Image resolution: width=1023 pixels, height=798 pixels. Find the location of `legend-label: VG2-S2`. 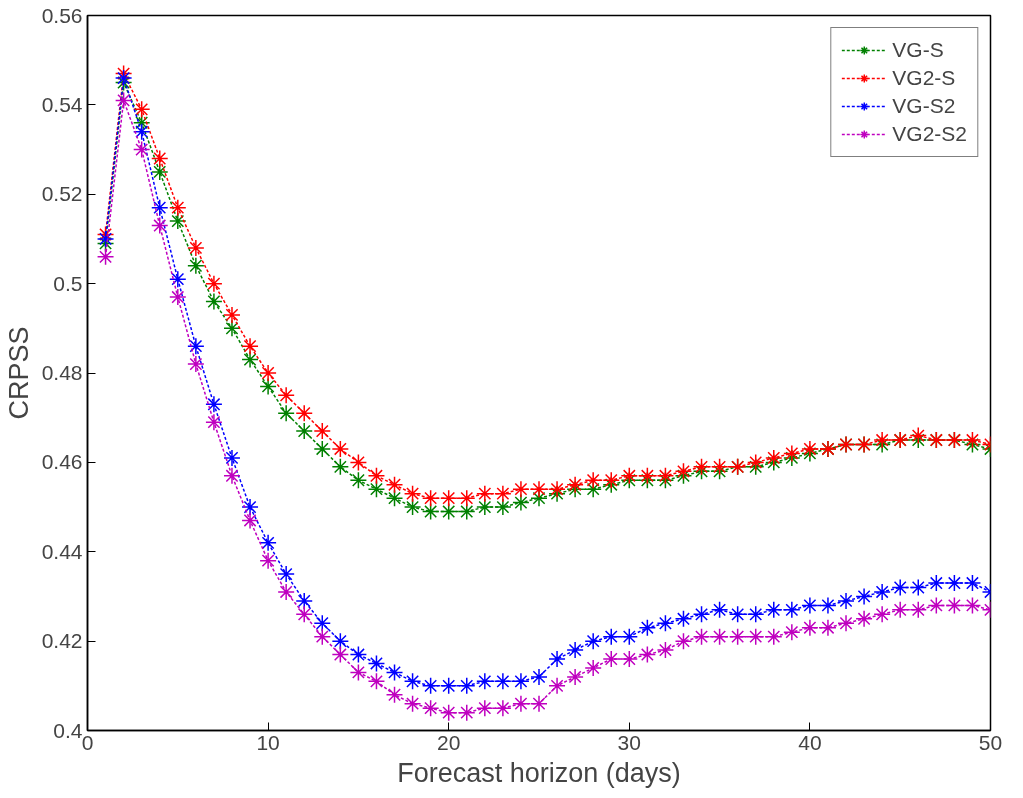

legend-label: VG2-S2 is located at coordinates (929, 134).